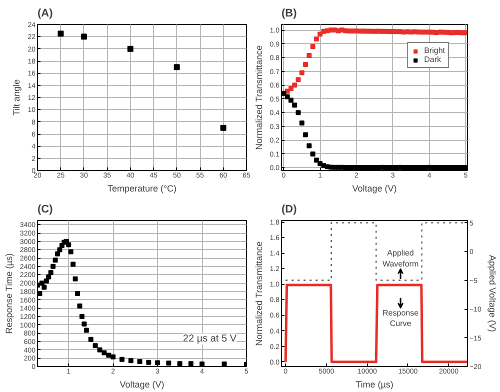 The height and width of the screenshot is (392, 500). I want to click on chart-title: (B), so click(290, 14).